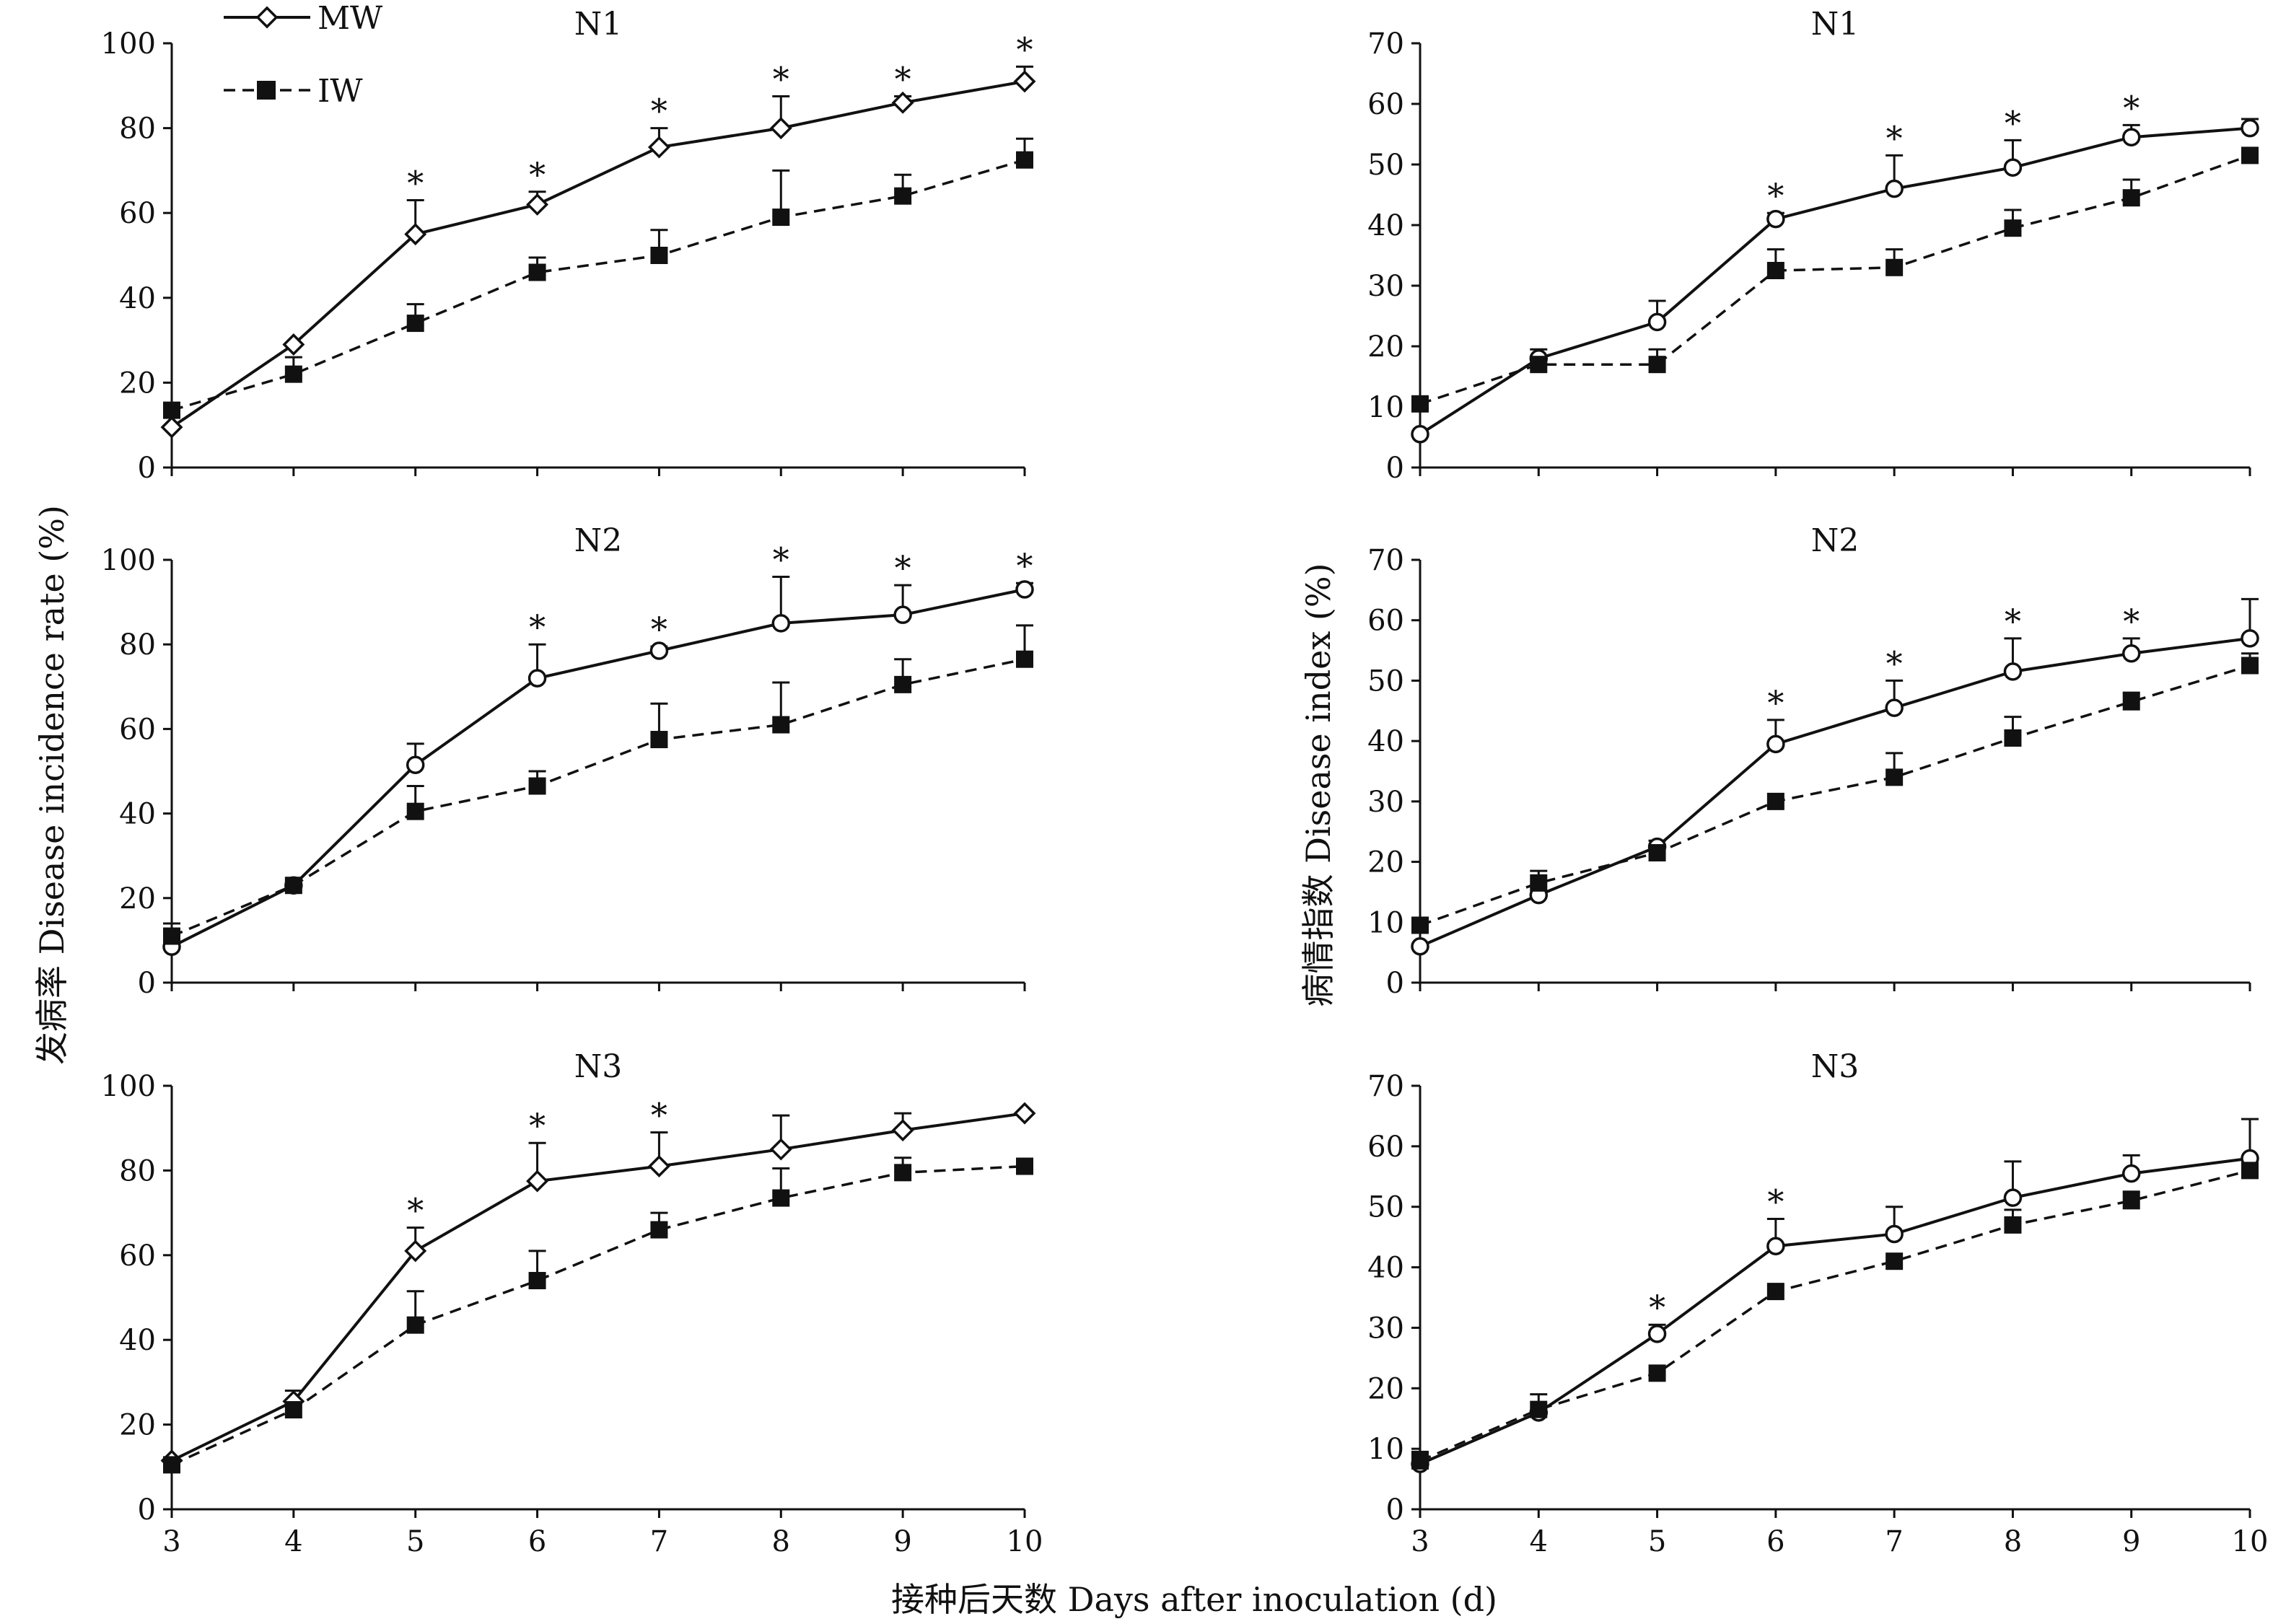 This screenshot has width=2273, height=1624. Describe the element at coordinates (2131, 1541) in the screenshot. I see `x-tick-label: 9` at that location.